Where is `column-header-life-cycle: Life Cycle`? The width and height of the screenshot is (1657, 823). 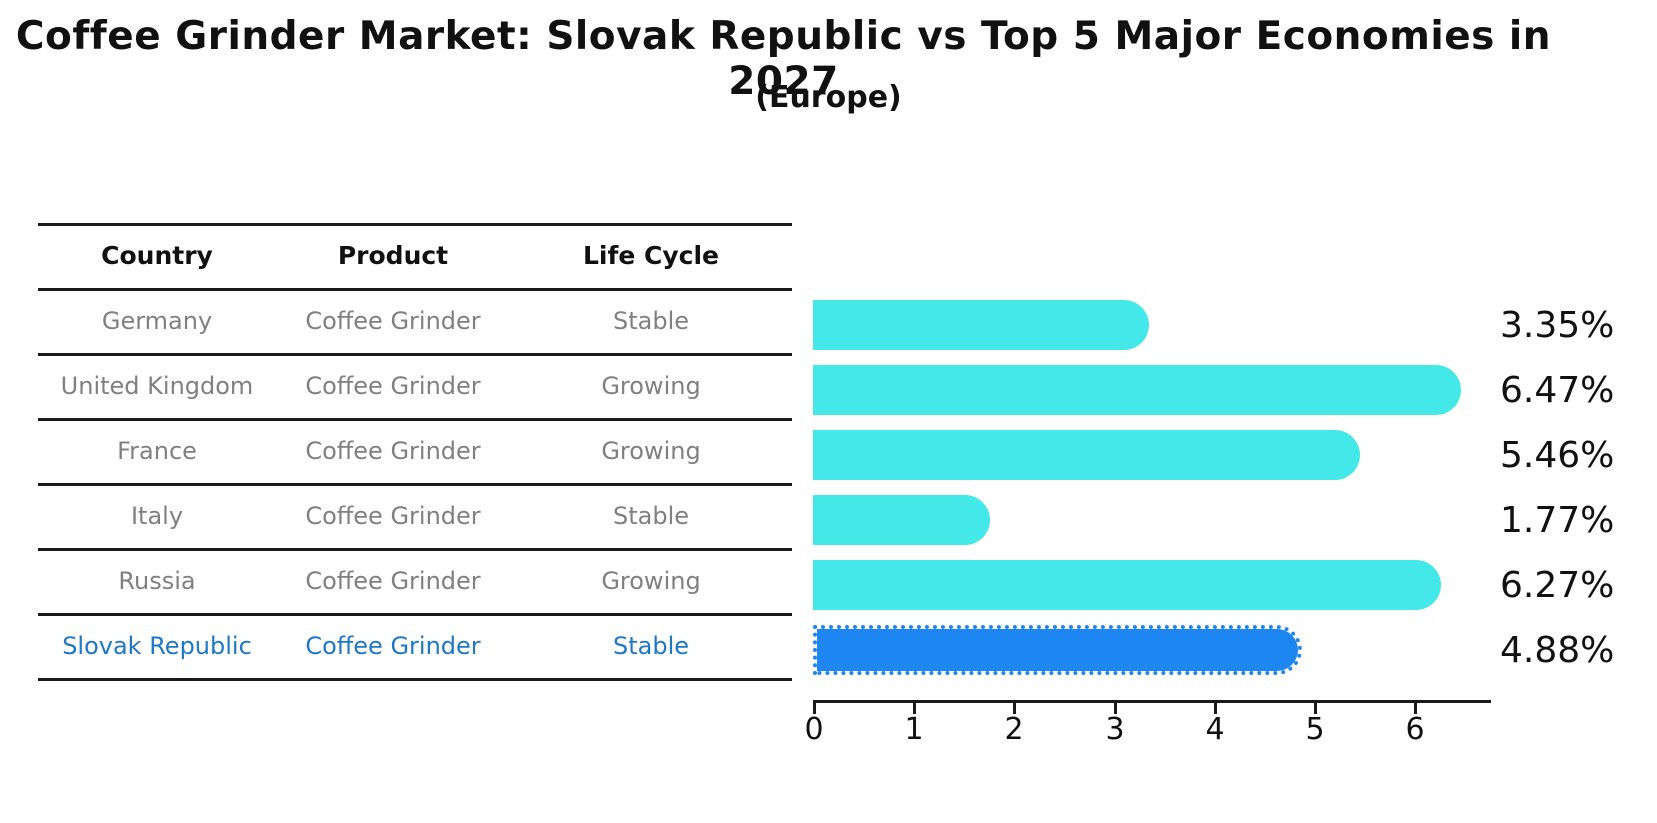
column-header-life-cycle: Life Cycle is located at coordinates (651, 255).